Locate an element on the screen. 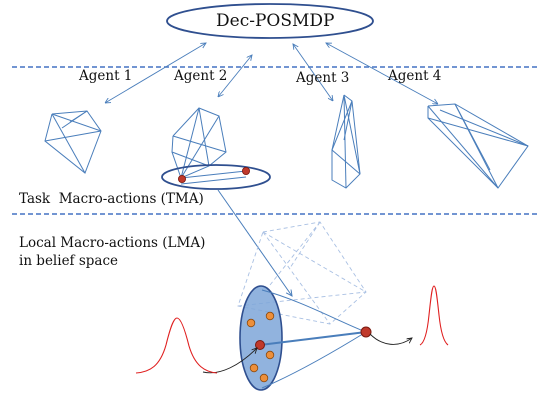 Image resolution: width=540 pixels, height=397 pixels. agent-3-label: Agent 3 is located at coordinates (323, 78).